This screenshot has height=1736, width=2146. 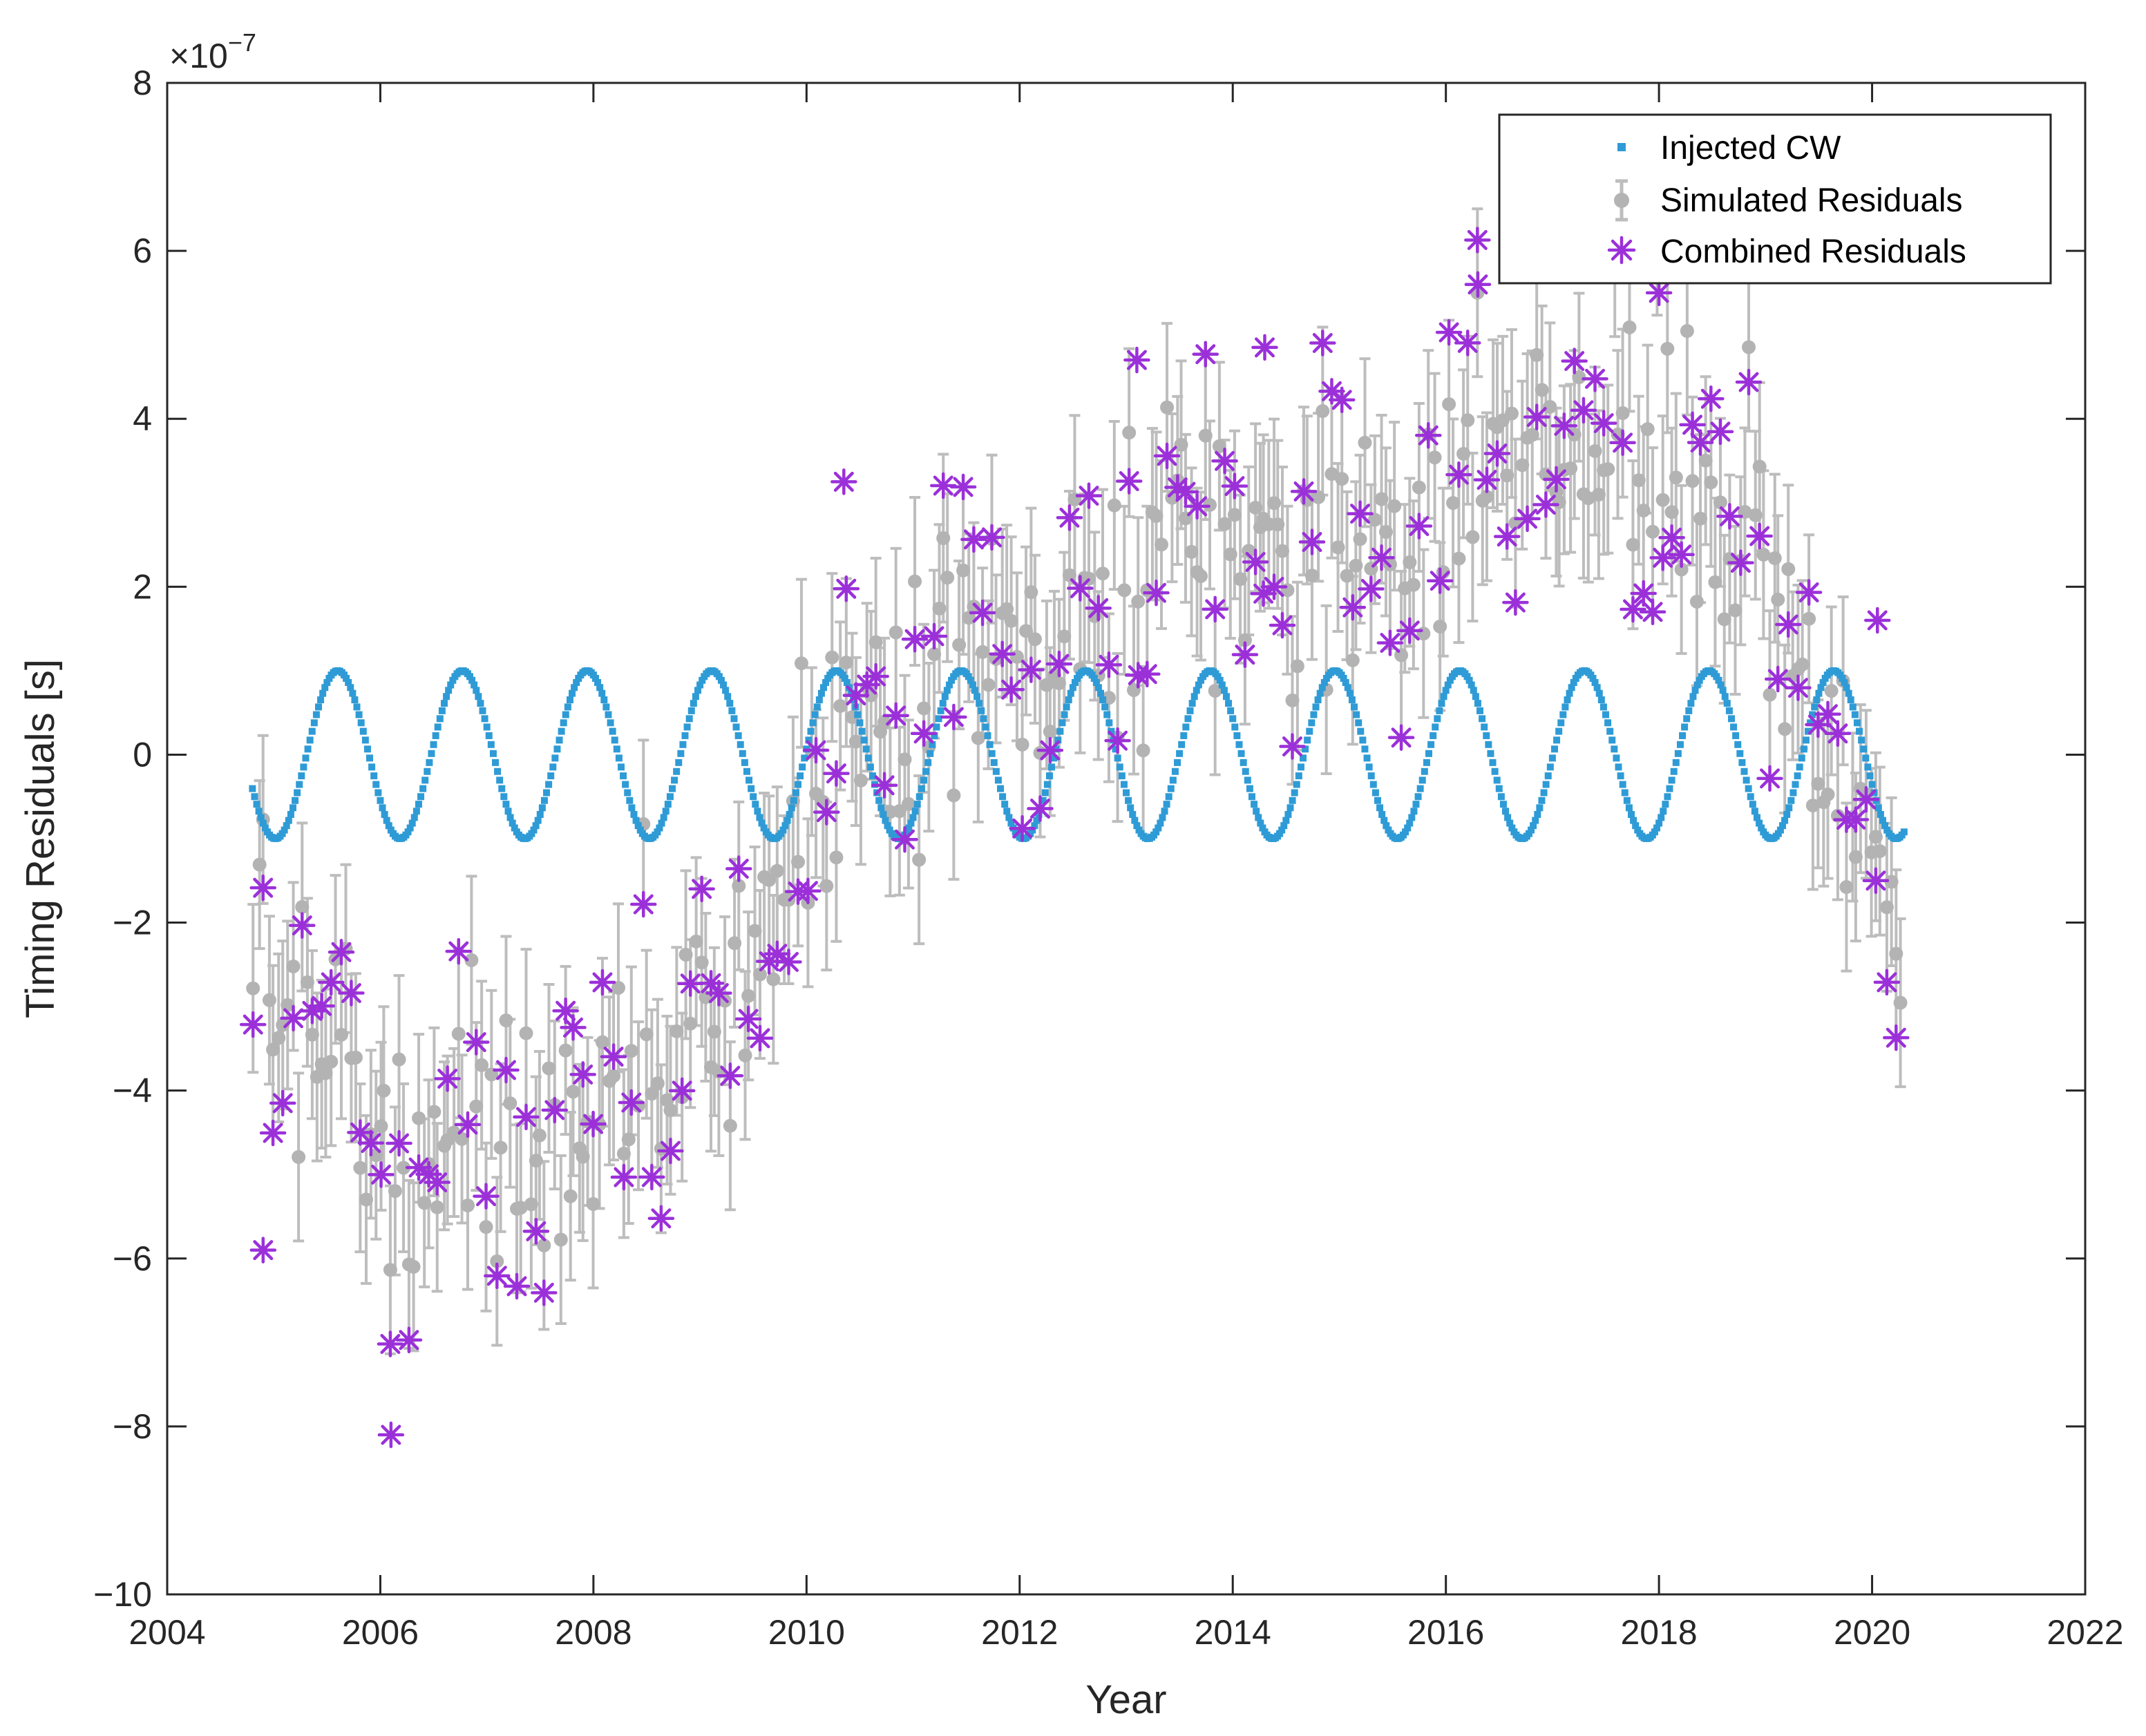 What do you see at coordinates (1811, 200) in the screenshot?
I see `legend-label-simulated-residuals: Simulated Residuals` at bounding box center [1811, 200].